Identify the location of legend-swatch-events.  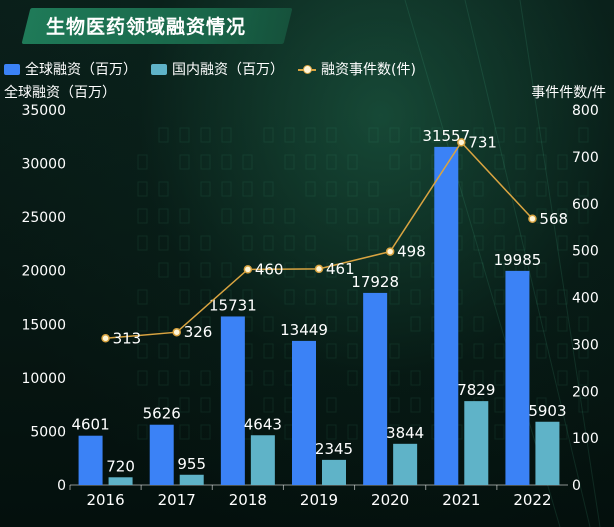
(307, 69).